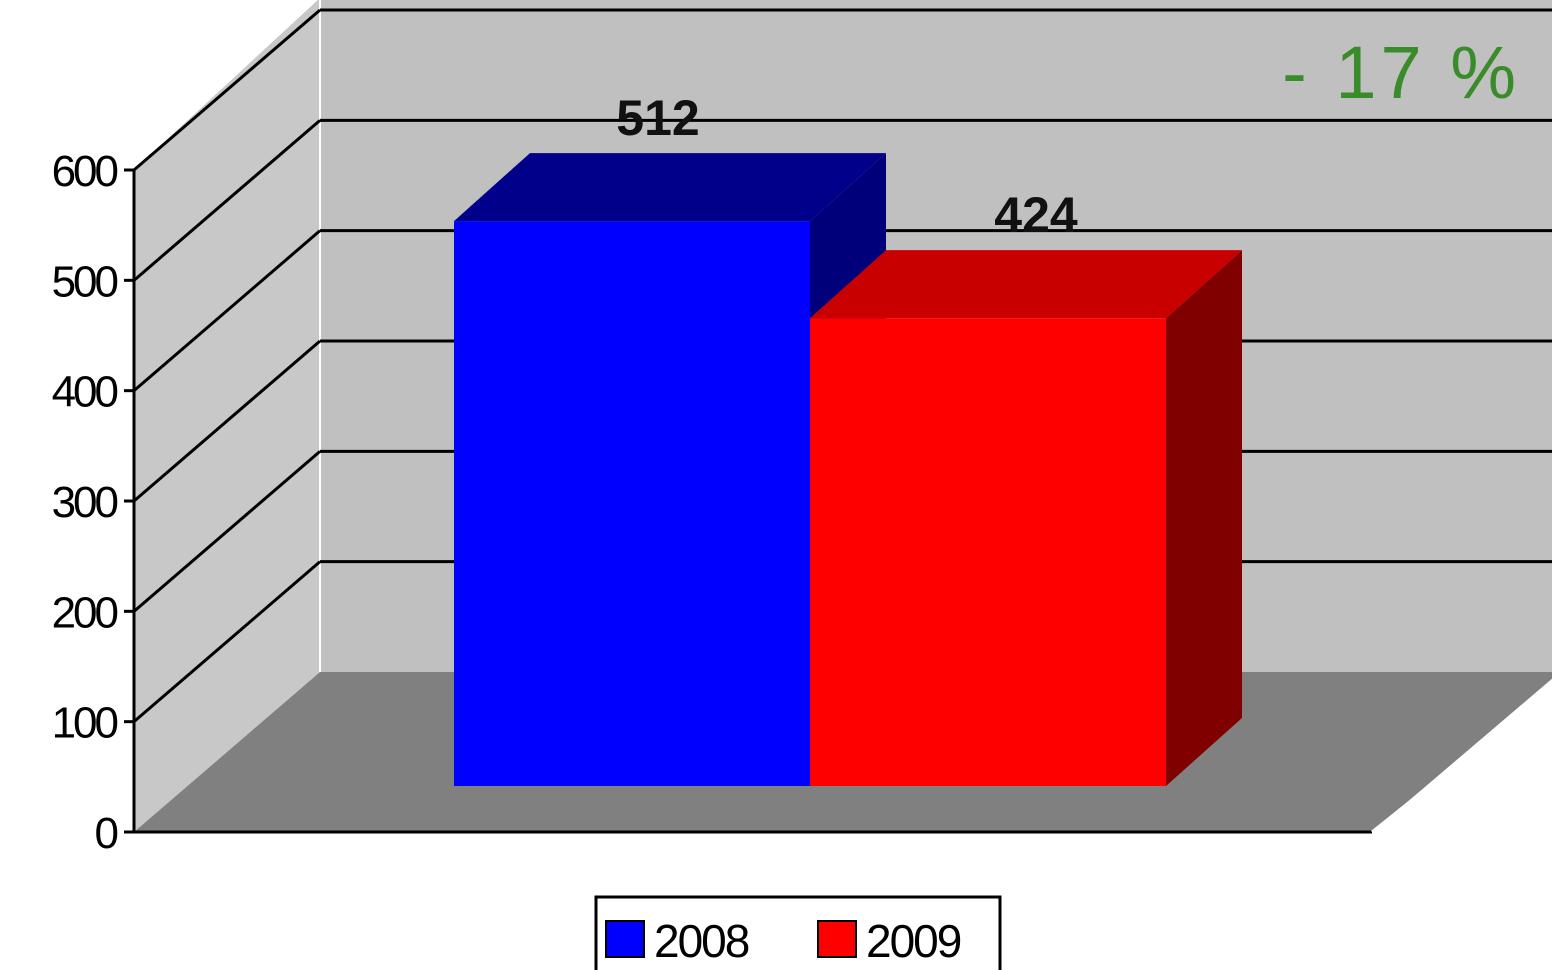 Image resolution: width=1552 pixels, height=970 pixels. What do you see at coordinates (1401, 72) in the screenshot?
I see `change-annotation: - 17 %` at bounding box center [1401, 72].